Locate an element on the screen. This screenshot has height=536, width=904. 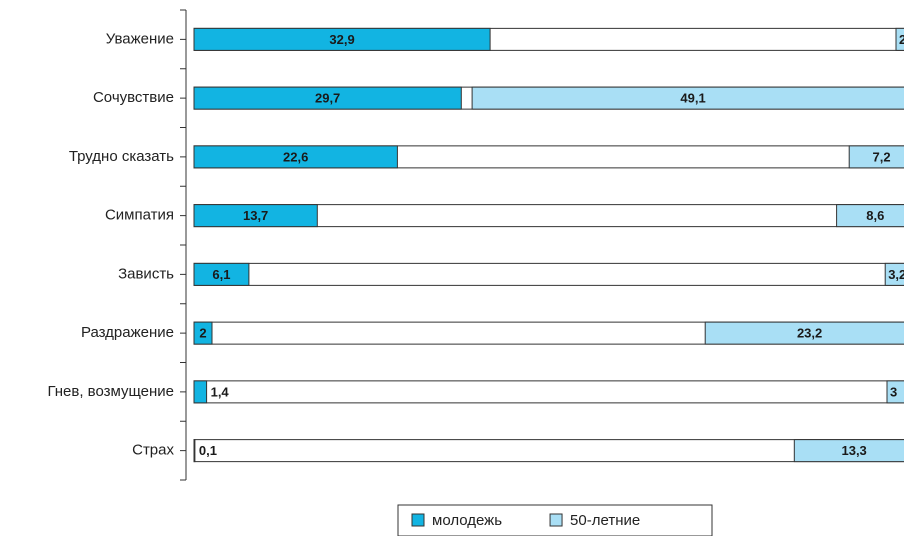
value-label: 8,6 is located at coordinates (875, 215).